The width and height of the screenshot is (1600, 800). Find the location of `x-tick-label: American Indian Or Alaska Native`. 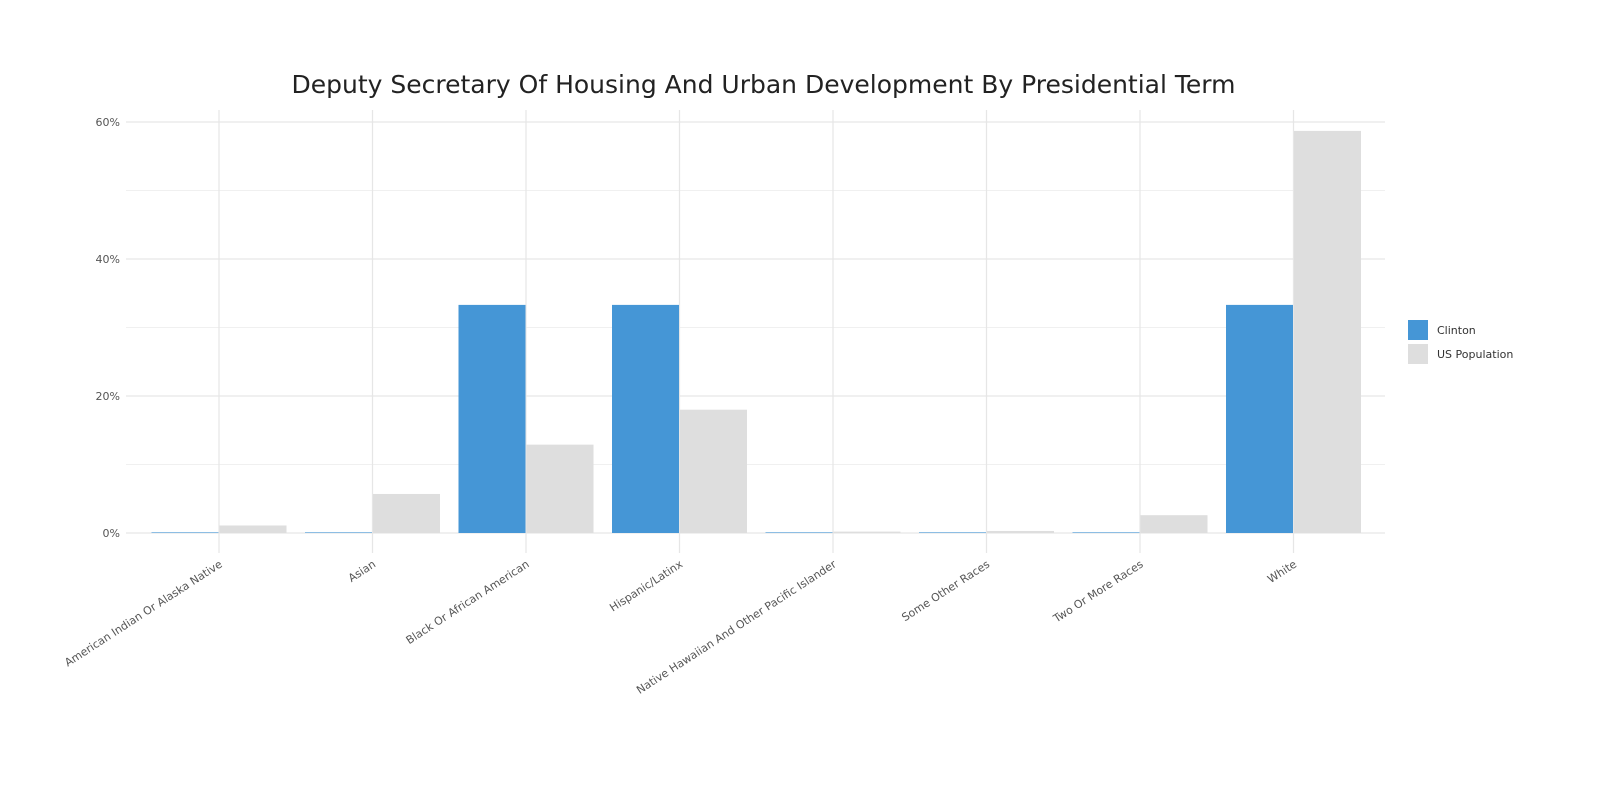

x-tick-label: American Indian Or Alaska Native is located at coordinates (143, 613).